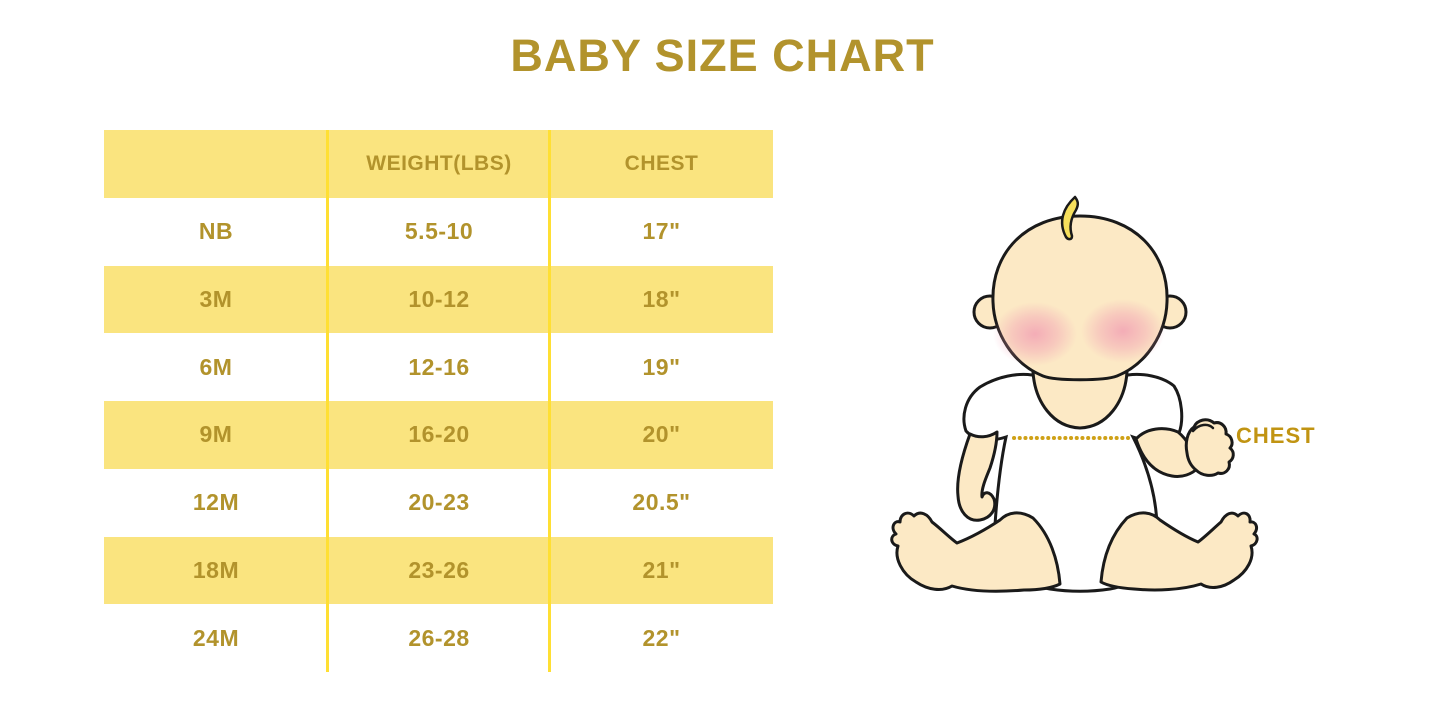 The image size is (1445, 723). Describe the element at coordinates (216, 434) in the screenshot. I see `size-cell: 9M` at that location.